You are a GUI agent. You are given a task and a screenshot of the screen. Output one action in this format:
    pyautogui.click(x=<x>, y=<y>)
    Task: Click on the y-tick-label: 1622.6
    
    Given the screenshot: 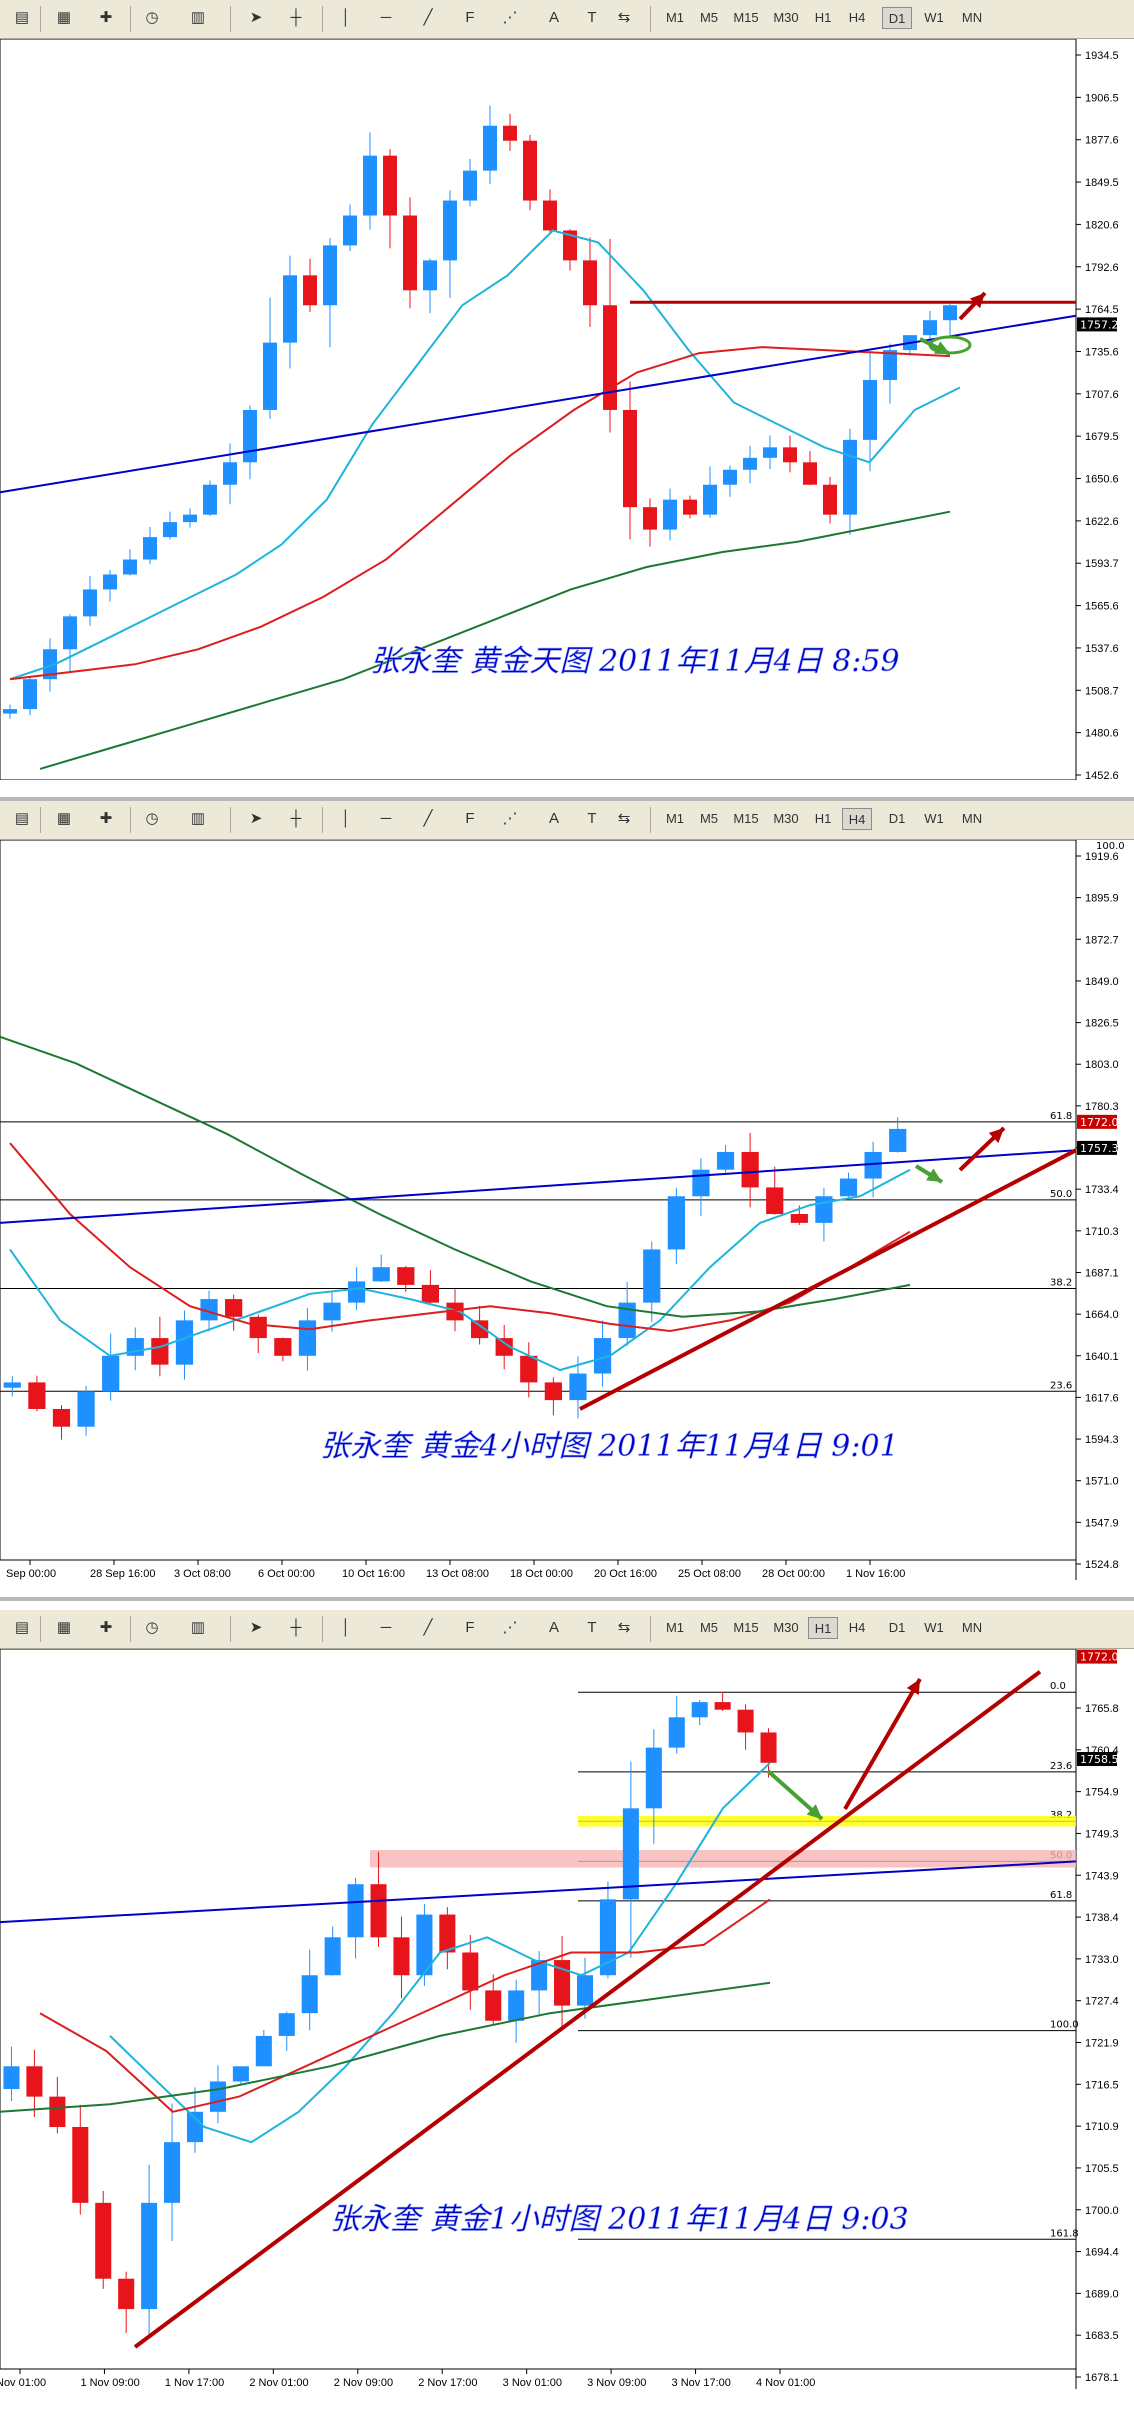 What is the action you would take?
    pyautogui.click(x=1102, y=522)
    